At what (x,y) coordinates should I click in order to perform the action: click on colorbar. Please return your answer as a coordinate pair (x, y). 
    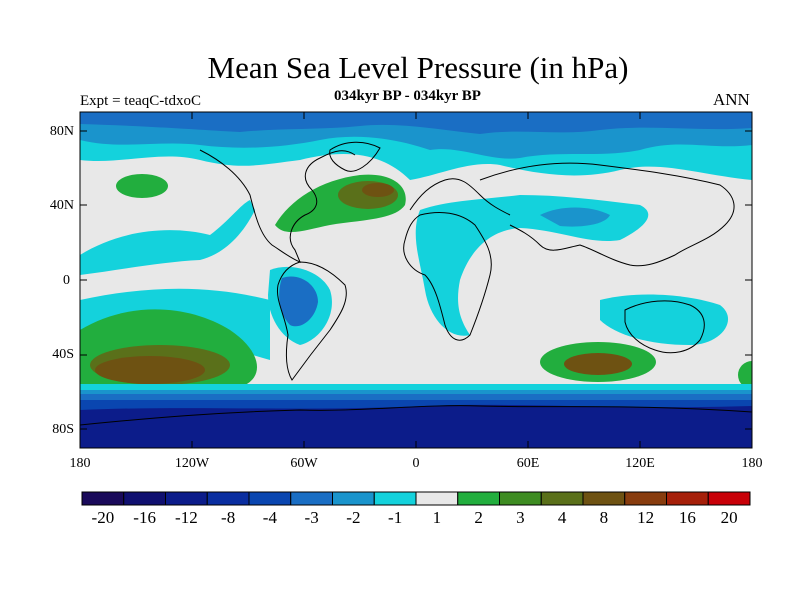
    Looking at the image, I should click on (416, 498).